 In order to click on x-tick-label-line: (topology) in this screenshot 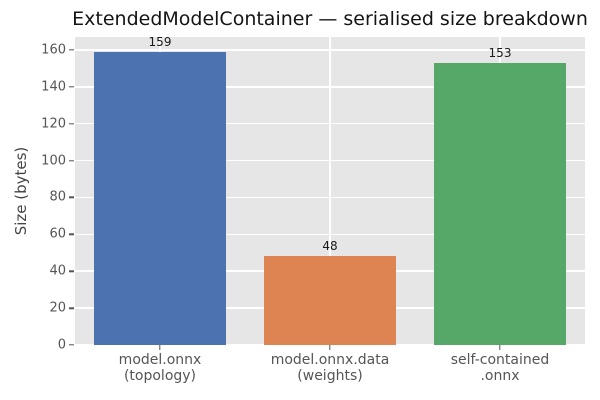, I will do `click(160, 376)`.